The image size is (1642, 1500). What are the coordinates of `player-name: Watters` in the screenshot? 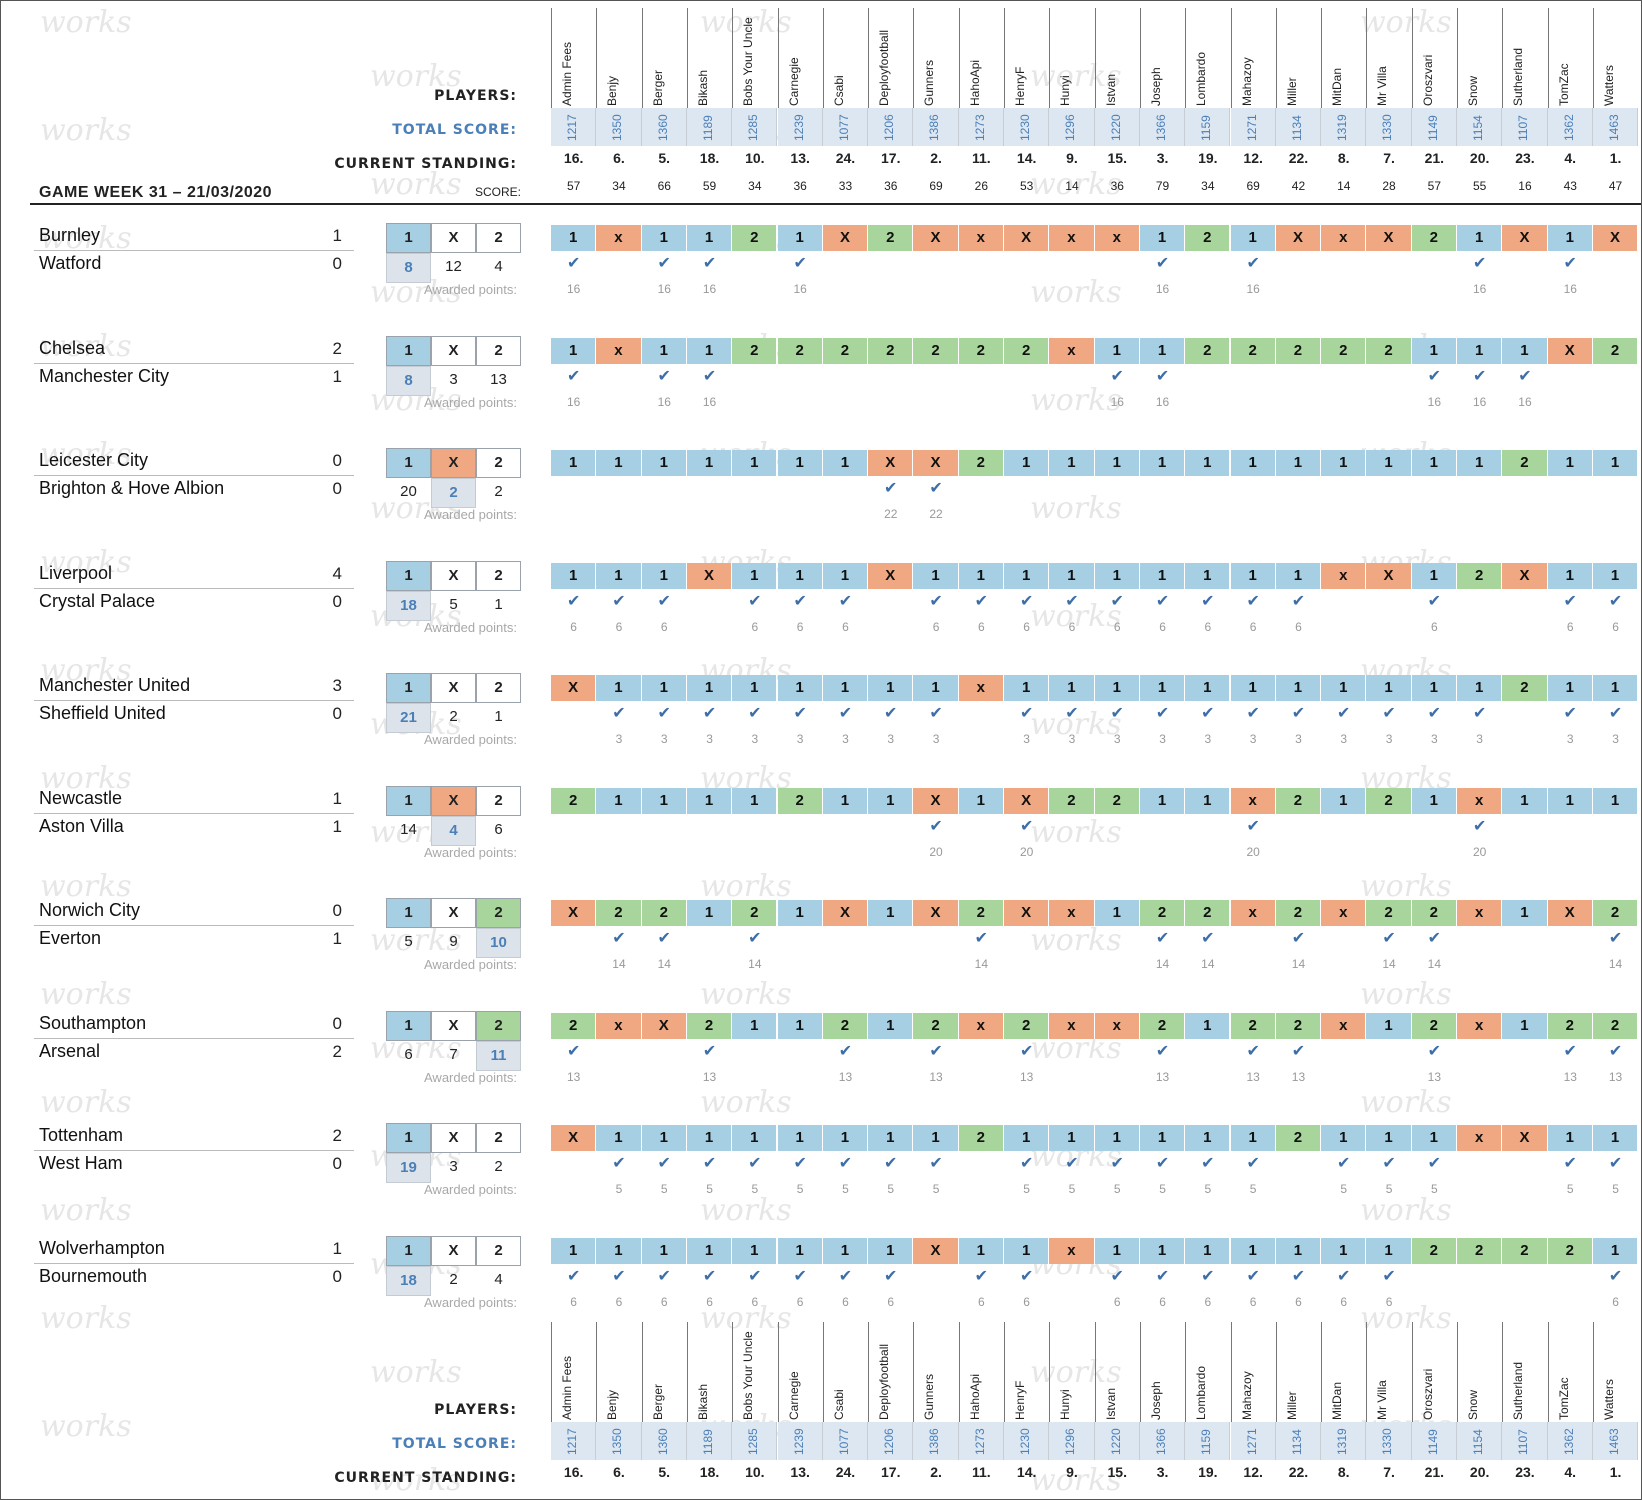 It's located at (1608, 1399).